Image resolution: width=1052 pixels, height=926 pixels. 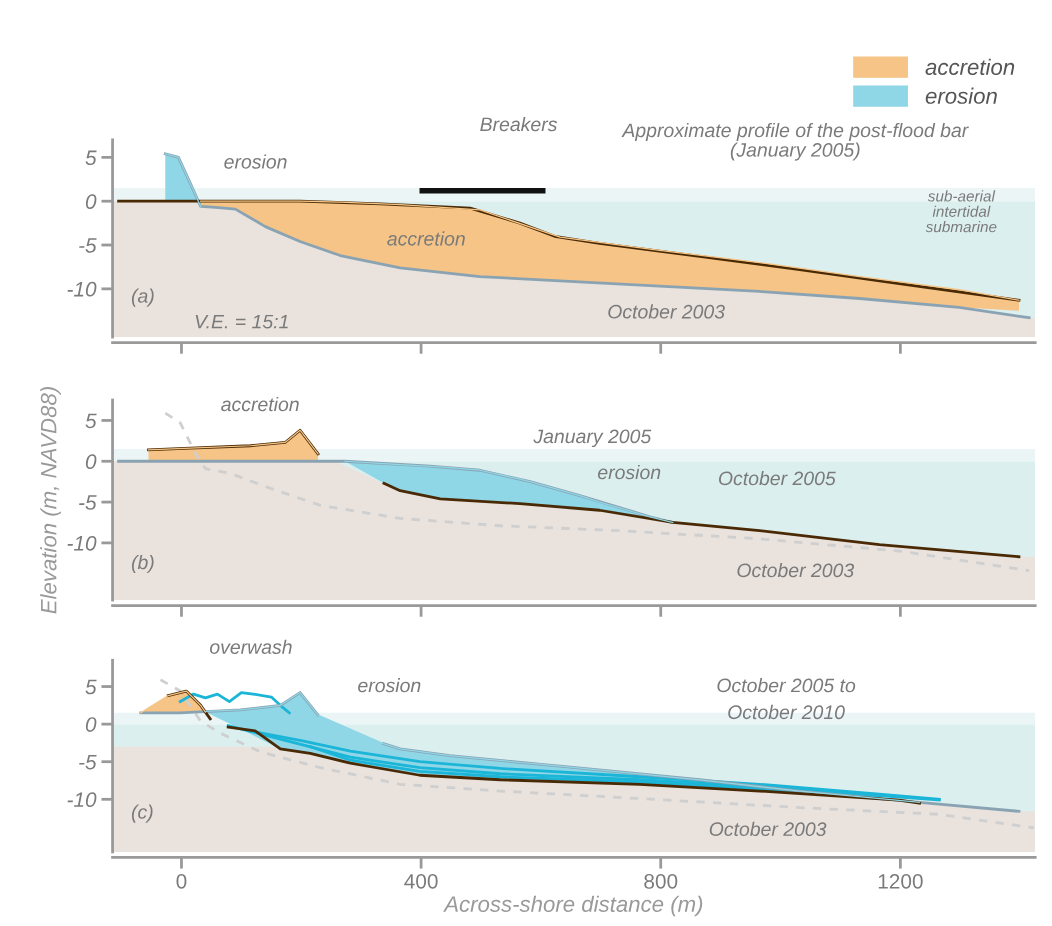 I want to click on annotation: (a), so click(x=142, y=297).